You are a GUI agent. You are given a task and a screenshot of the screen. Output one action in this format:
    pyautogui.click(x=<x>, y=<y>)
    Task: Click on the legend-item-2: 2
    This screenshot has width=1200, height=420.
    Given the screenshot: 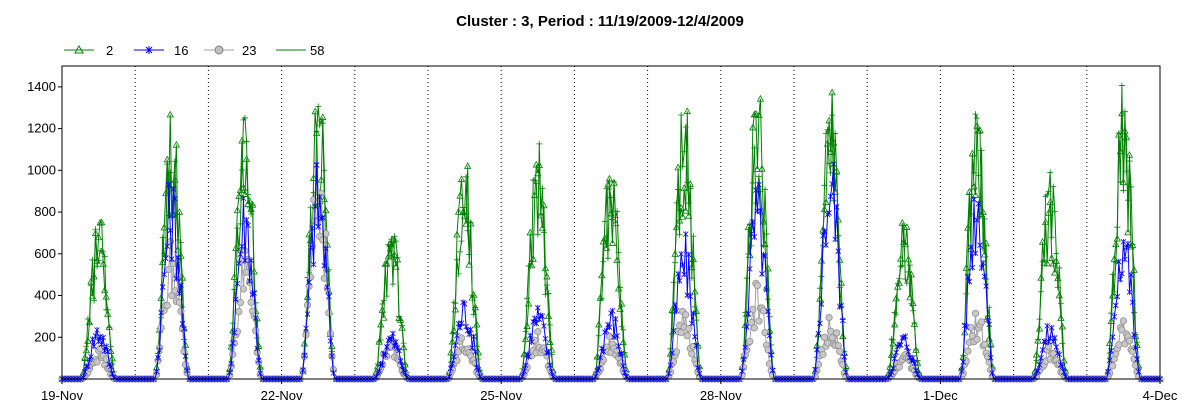 What is the action you would take?
    pyautogui.click(x=88, y=50)
    